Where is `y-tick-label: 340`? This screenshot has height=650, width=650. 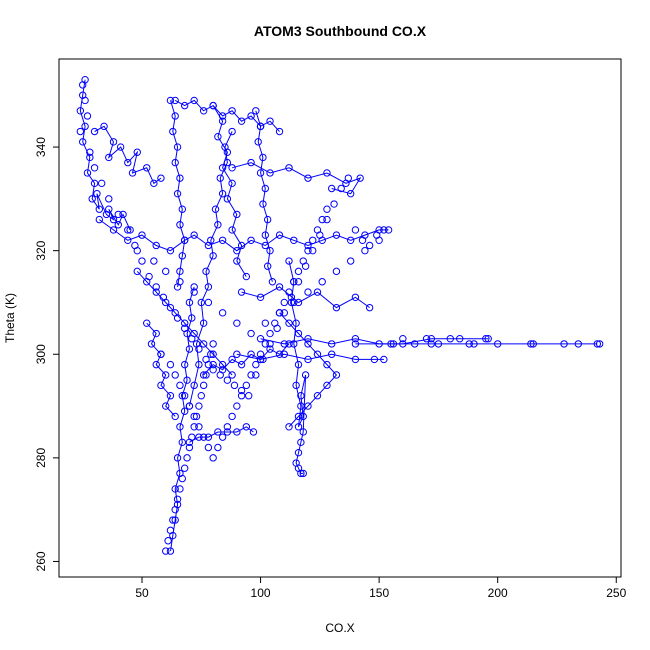
y-tick-label: 340 is located at coordinates (41, 147).